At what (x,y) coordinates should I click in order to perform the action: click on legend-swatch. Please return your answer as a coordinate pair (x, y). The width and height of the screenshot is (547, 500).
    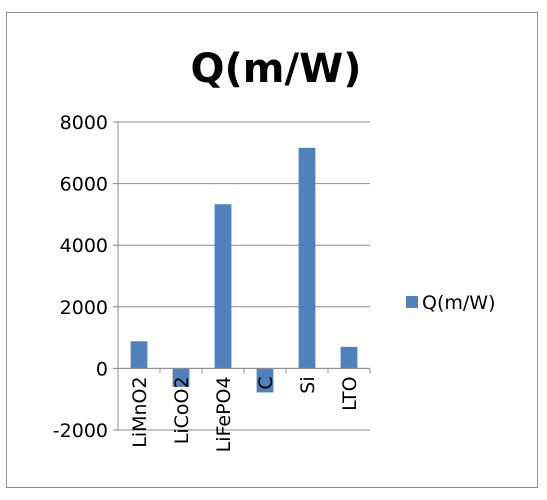
    Looking at the image, I should click on (412, 302).